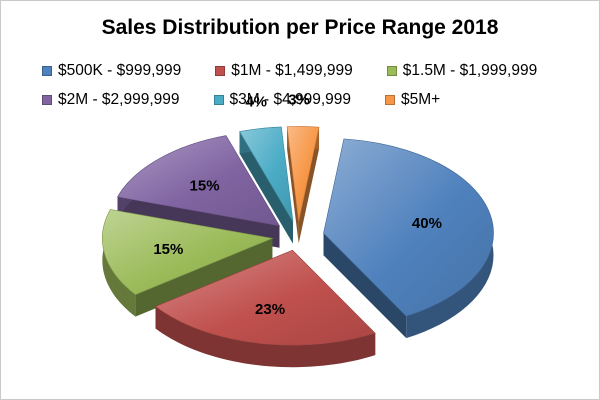  I want to click on data-label: 40%, so click(427, 223).